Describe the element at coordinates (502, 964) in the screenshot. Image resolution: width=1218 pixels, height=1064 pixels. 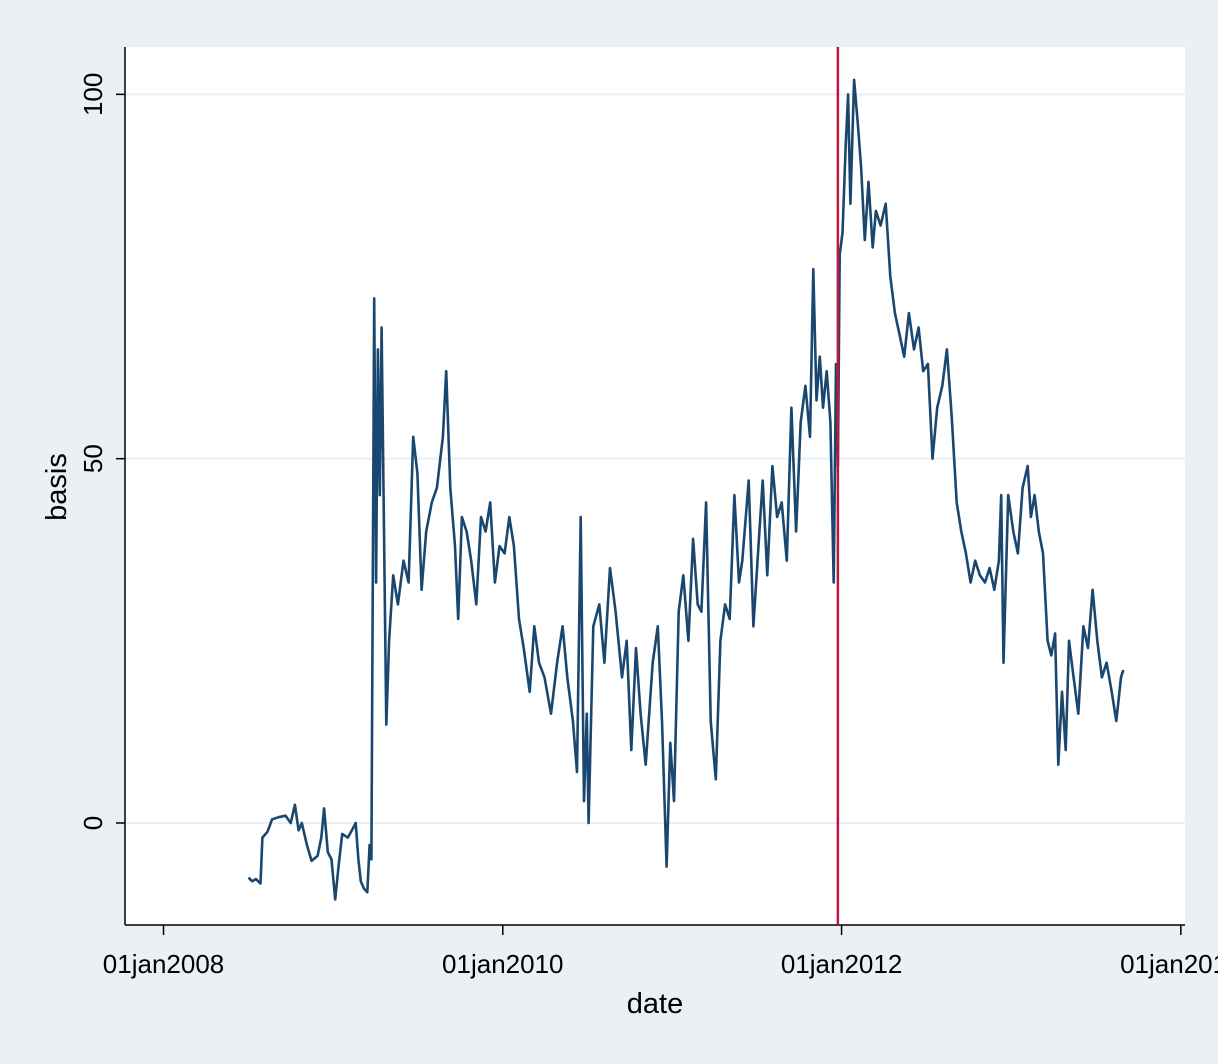
I see `x-tick-label: 01jan2010` at that location.